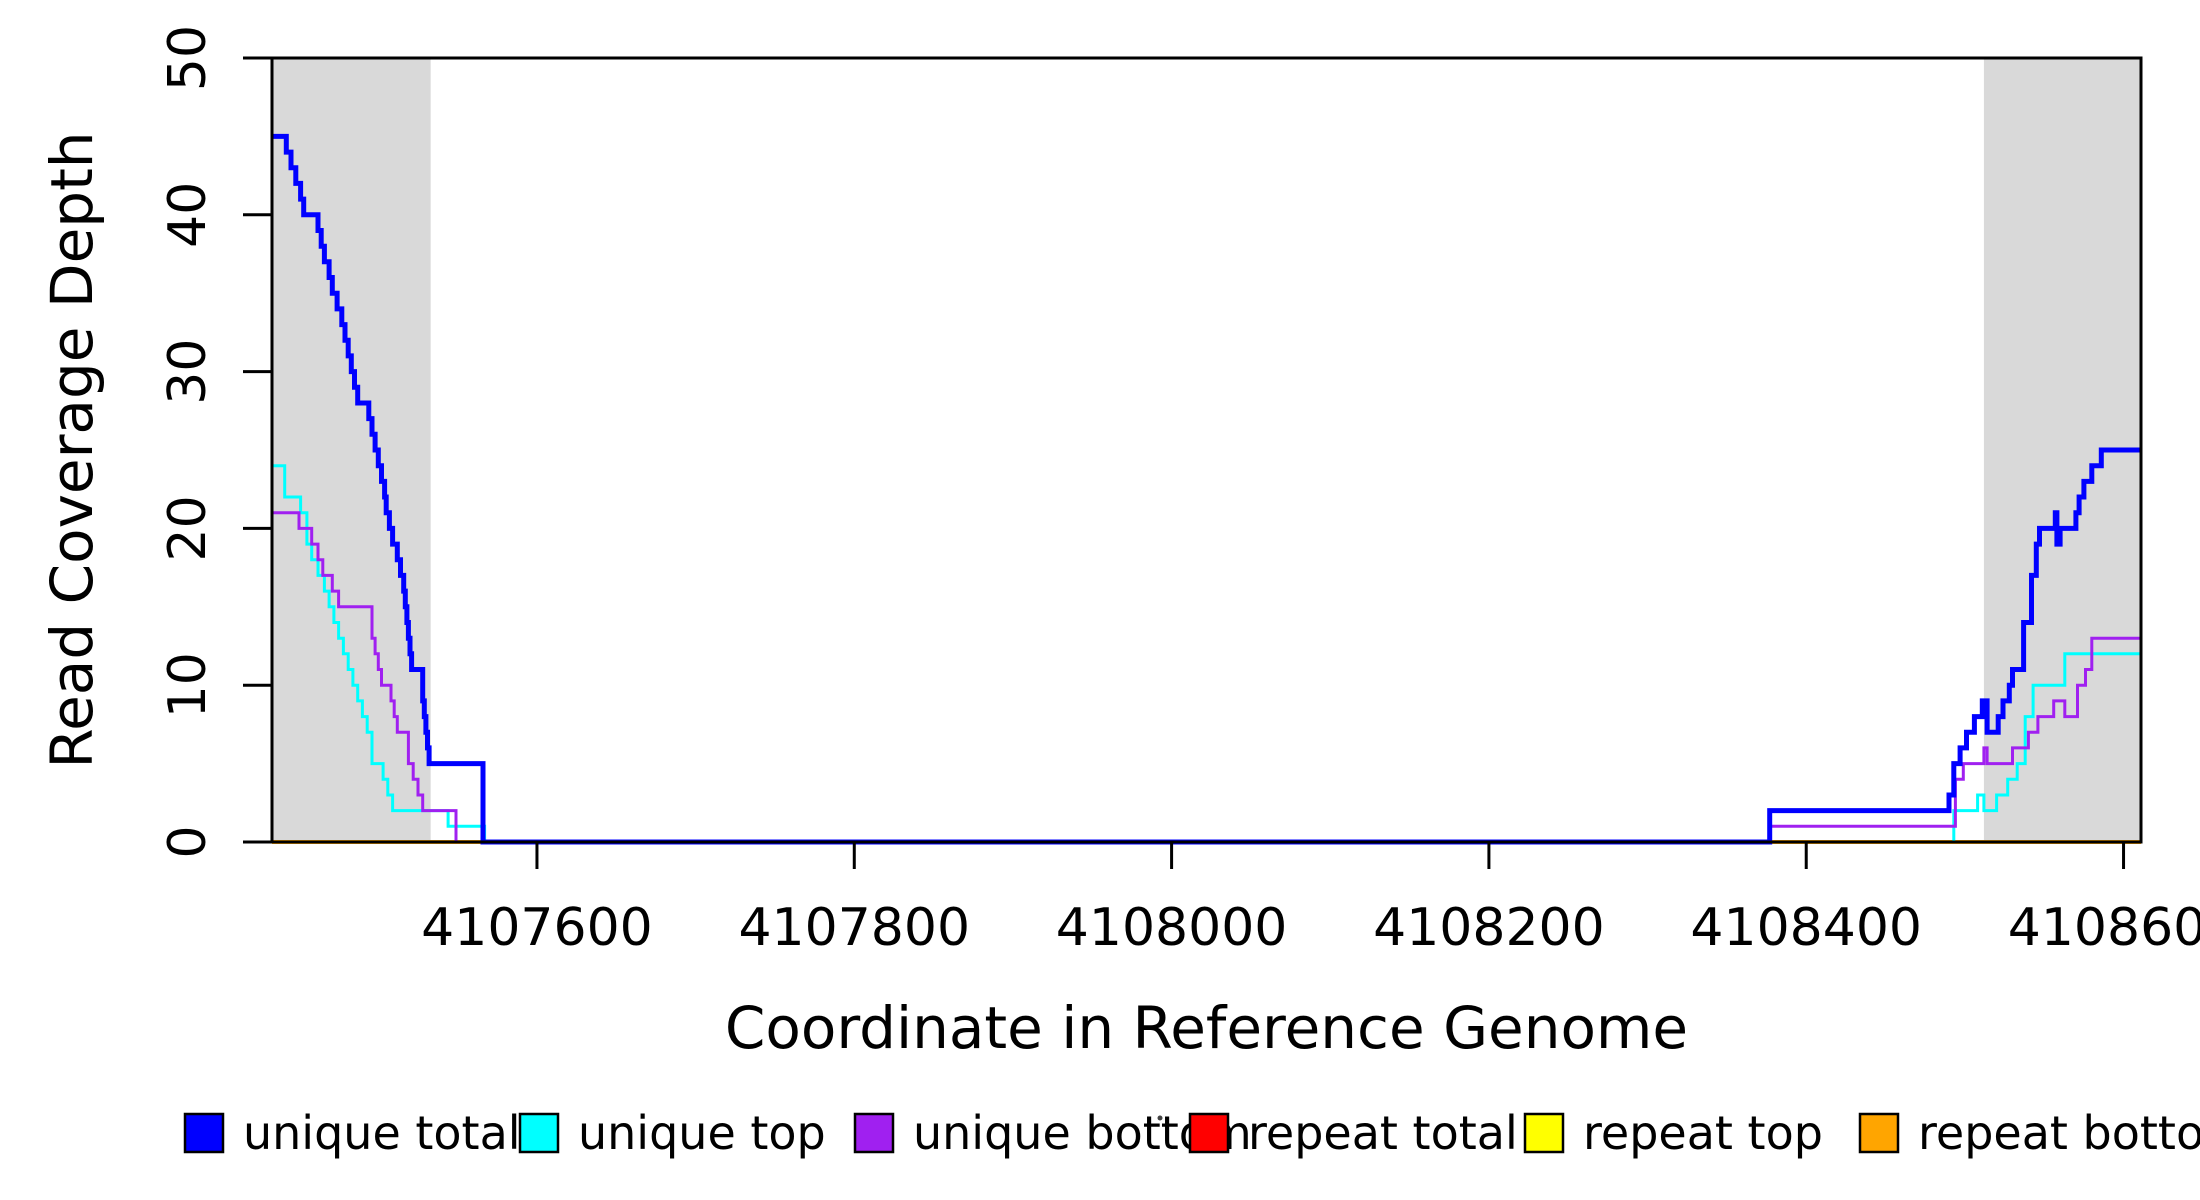  What do you see at coordinates (204, 1133) in the screenshot?
I see `legend-swatch-unique-total` at bounding box center [204, 1133].